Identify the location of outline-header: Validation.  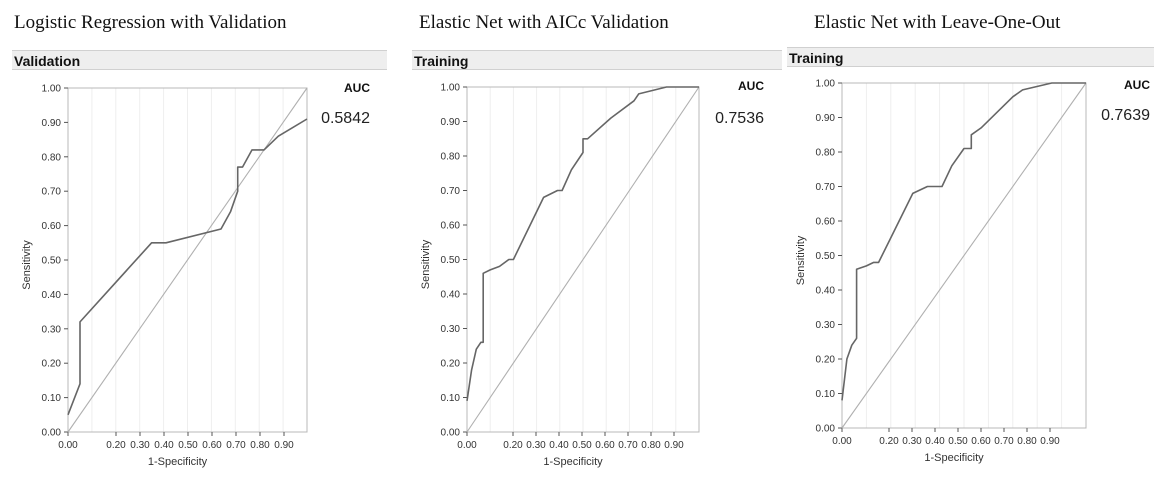
(199, 60).